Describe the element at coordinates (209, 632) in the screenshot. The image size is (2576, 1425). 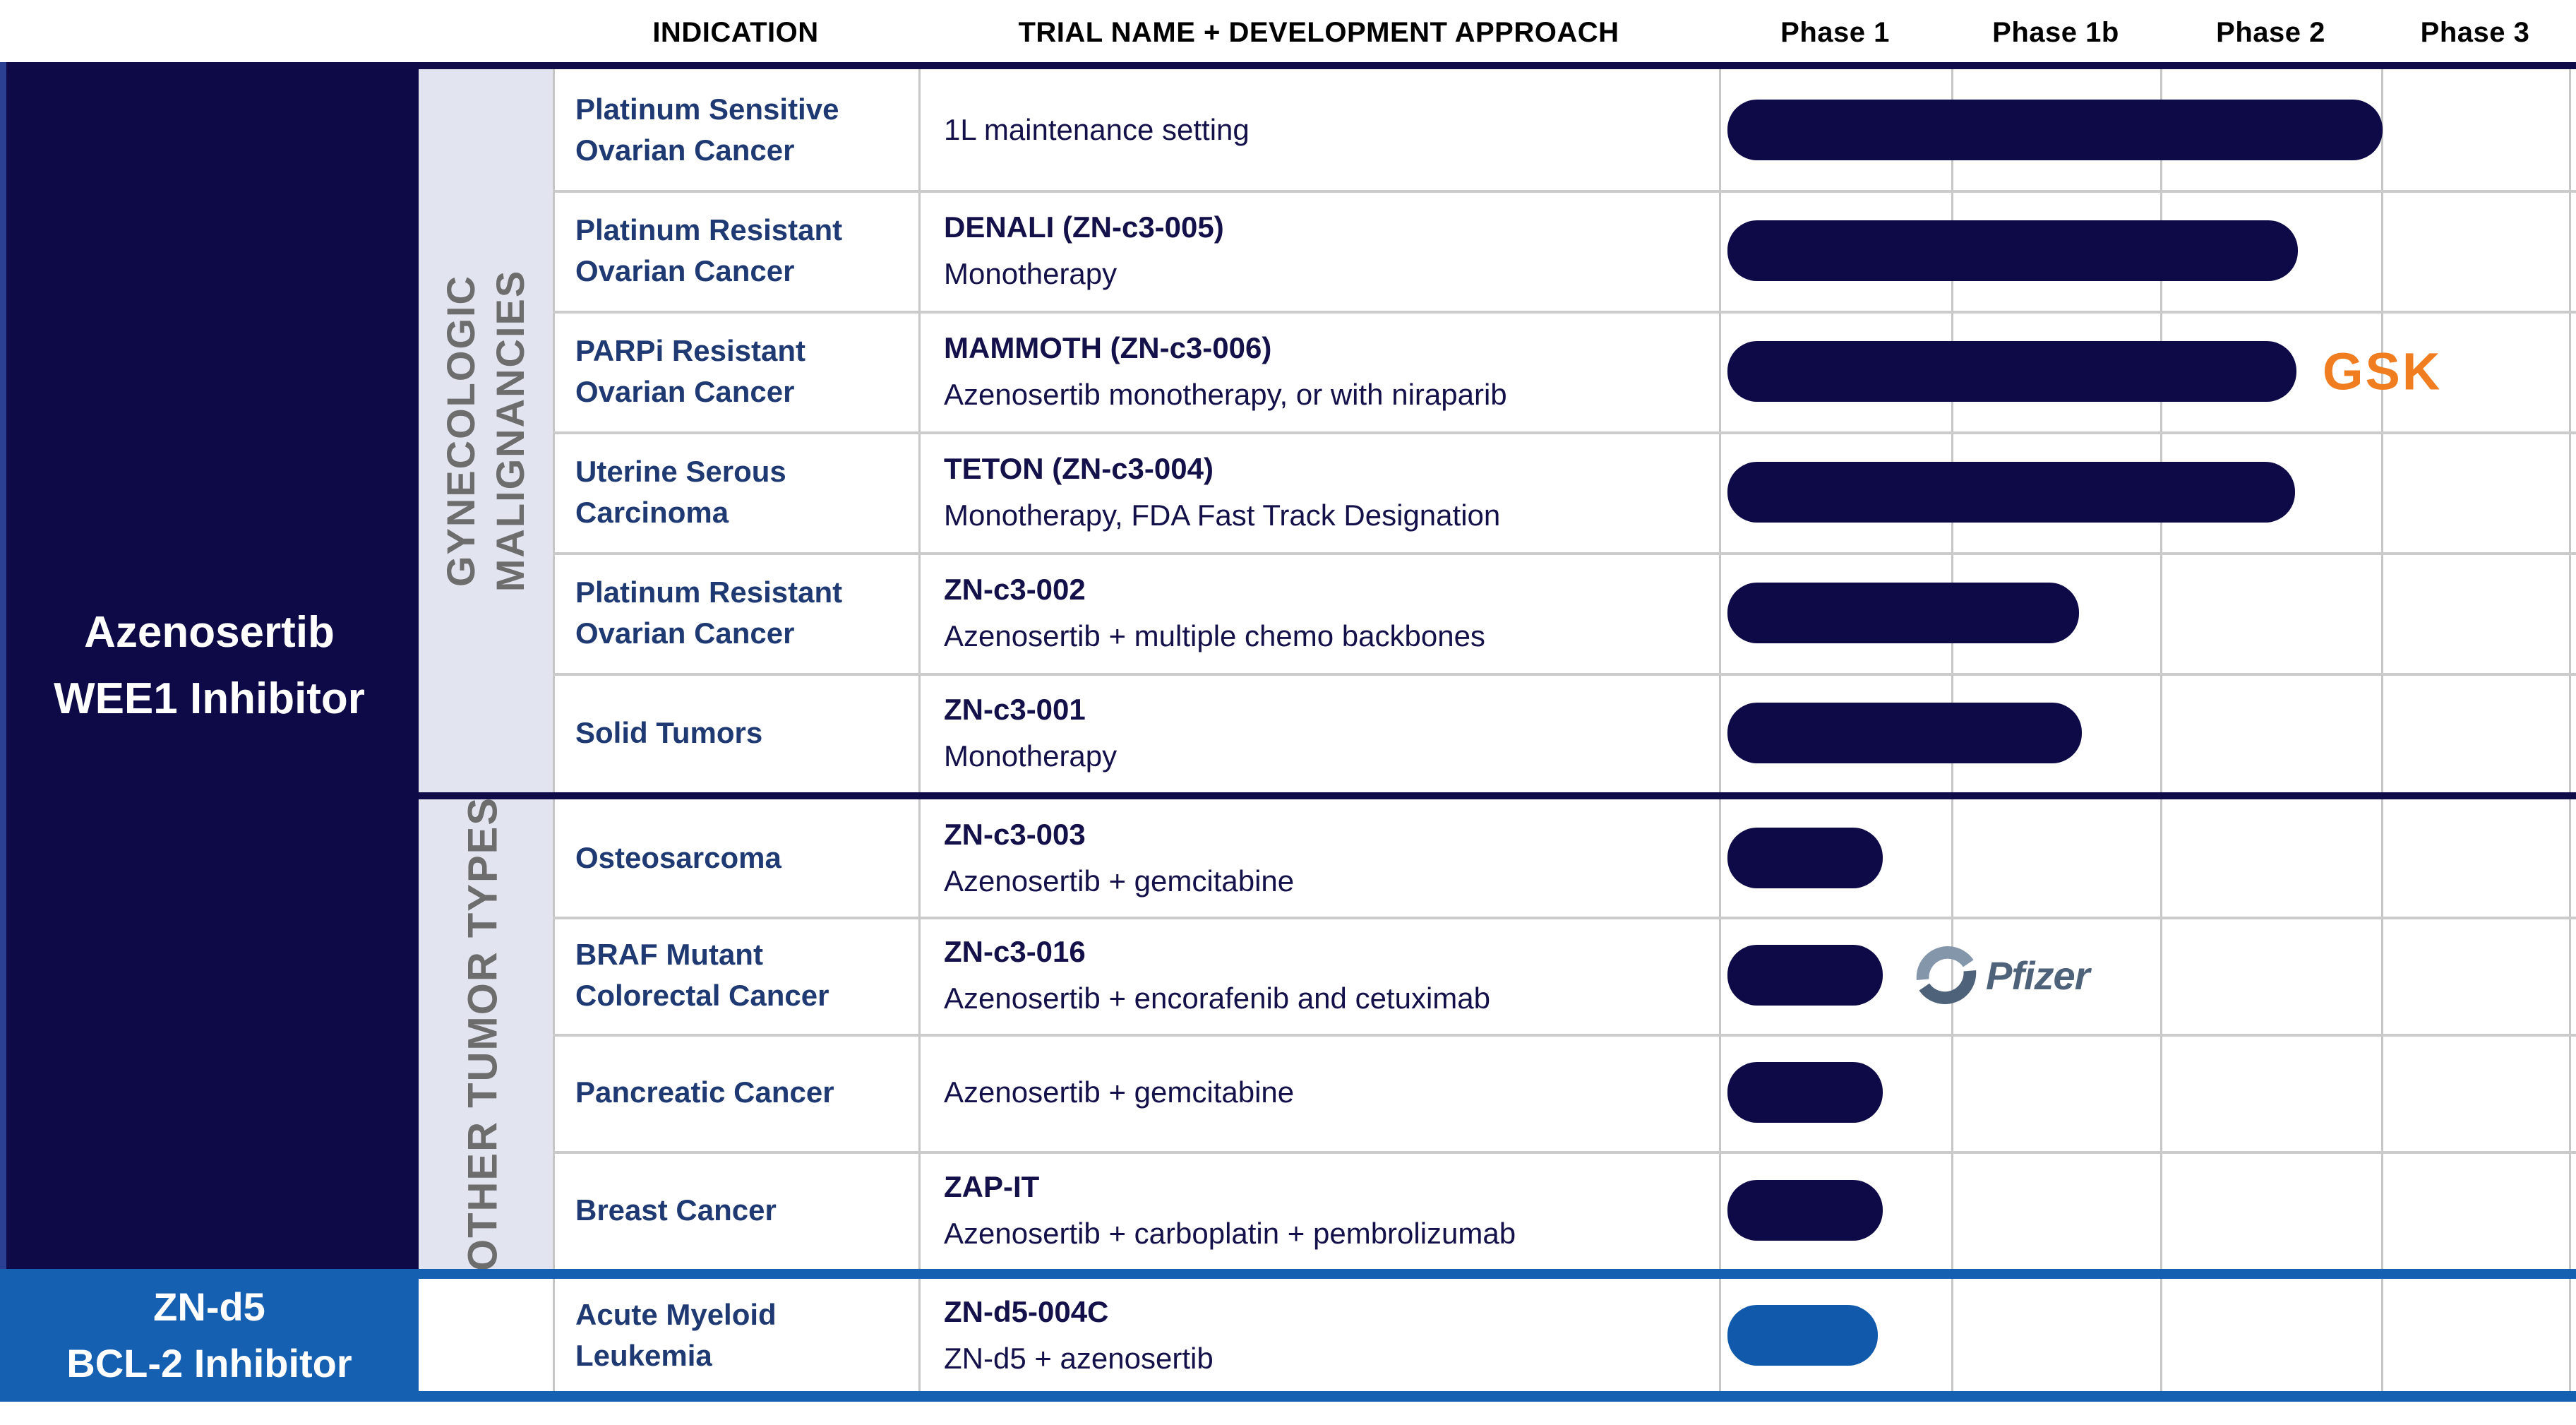
I see `program-name: Azenosertib` at that location.